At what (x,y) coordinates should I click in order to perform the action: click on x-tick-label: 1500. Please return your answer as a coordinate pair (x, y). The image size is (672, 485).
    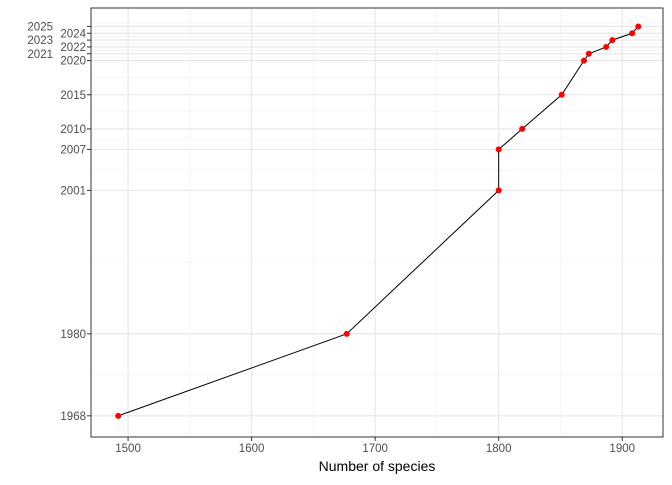
    Looking at the image, I should click on (128, 449).